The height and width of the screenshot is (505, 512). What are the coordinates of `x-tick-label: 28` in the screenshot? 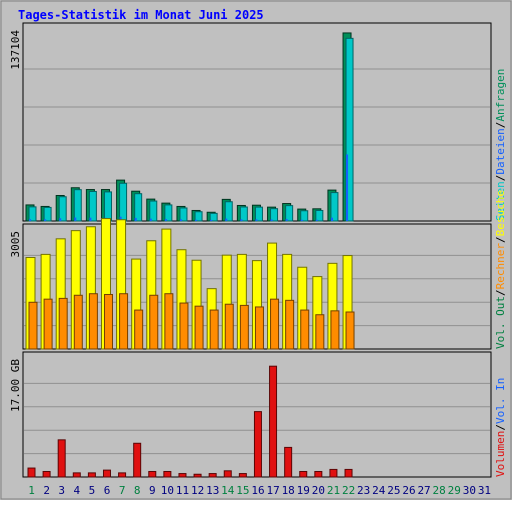 It's located at (439, 490).